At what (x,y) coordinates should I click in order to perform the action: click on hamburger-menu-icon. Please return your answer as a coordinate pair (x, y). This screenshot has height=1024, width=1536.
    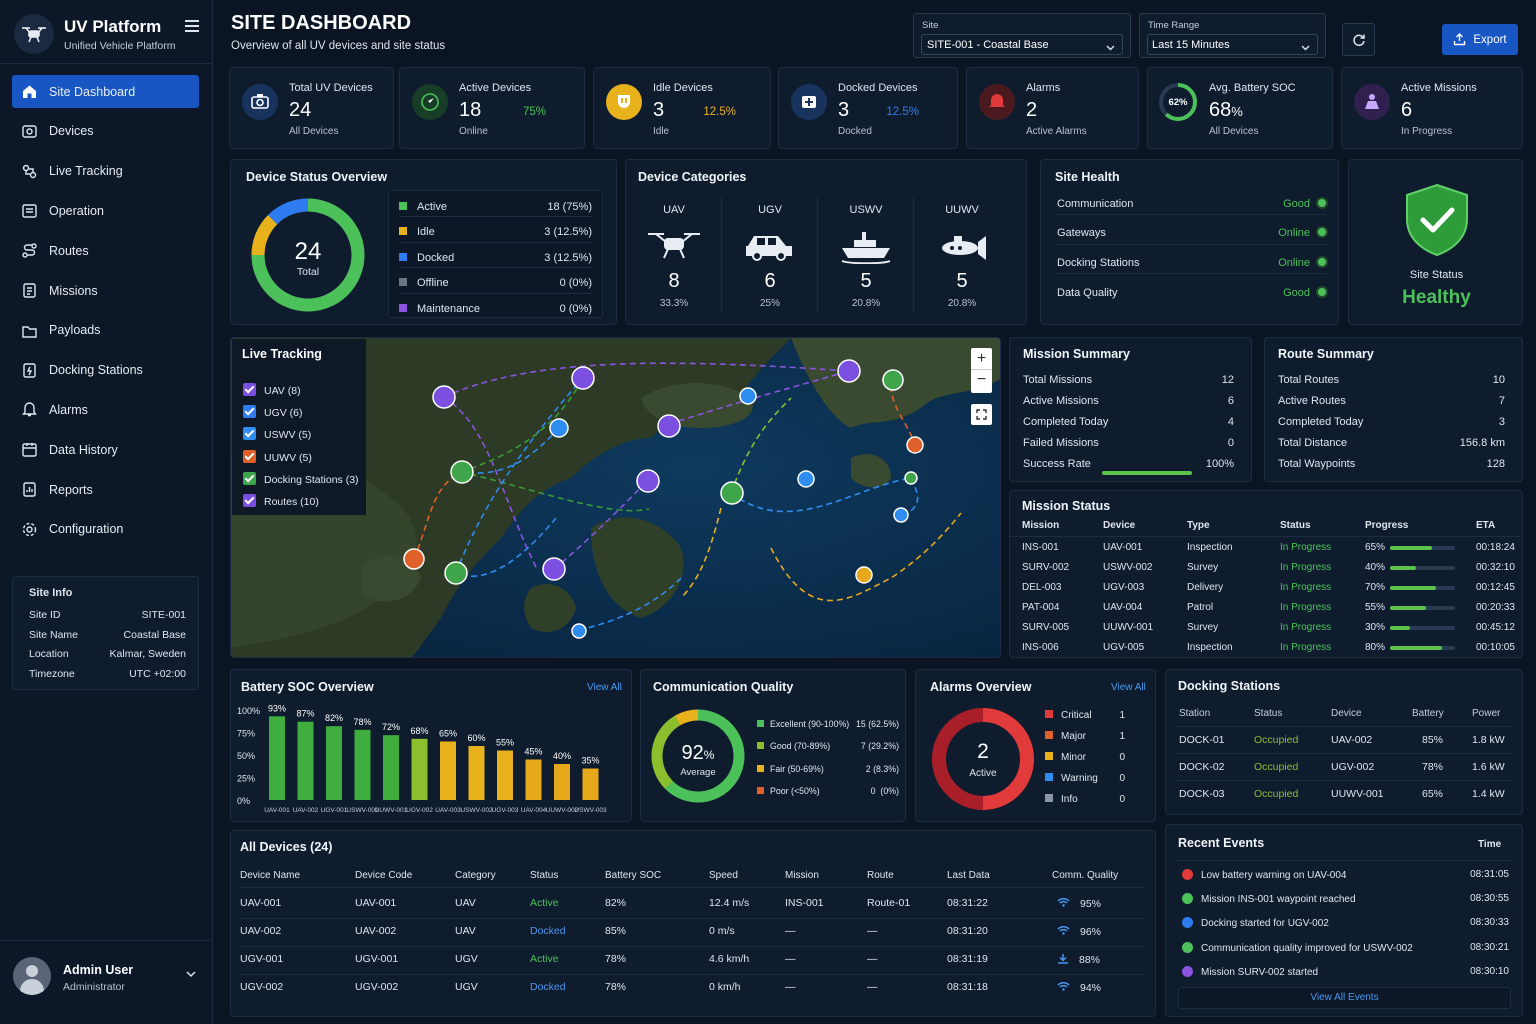
    Looking at the image, I should click on (192, 26).